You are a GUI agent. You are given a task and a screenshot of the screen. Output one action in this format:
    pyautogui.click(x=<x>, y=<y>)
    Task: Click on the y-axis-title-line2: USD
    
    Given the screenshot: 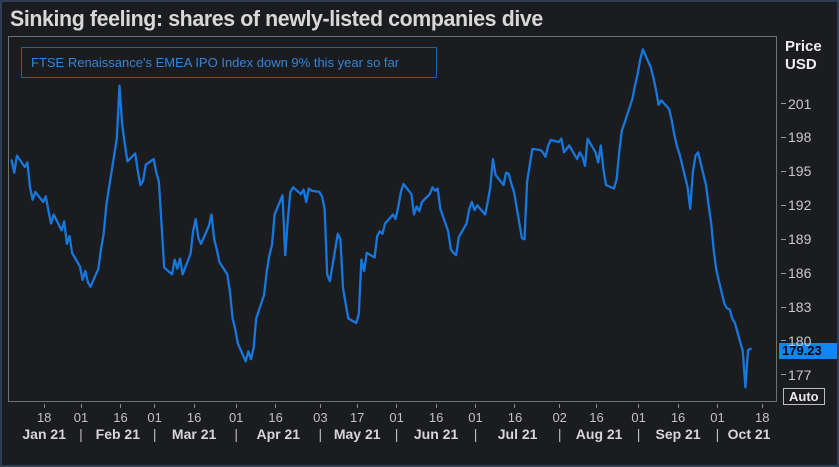 What is the action you would take?
    pyautogui.click(x=801, y=64)
    